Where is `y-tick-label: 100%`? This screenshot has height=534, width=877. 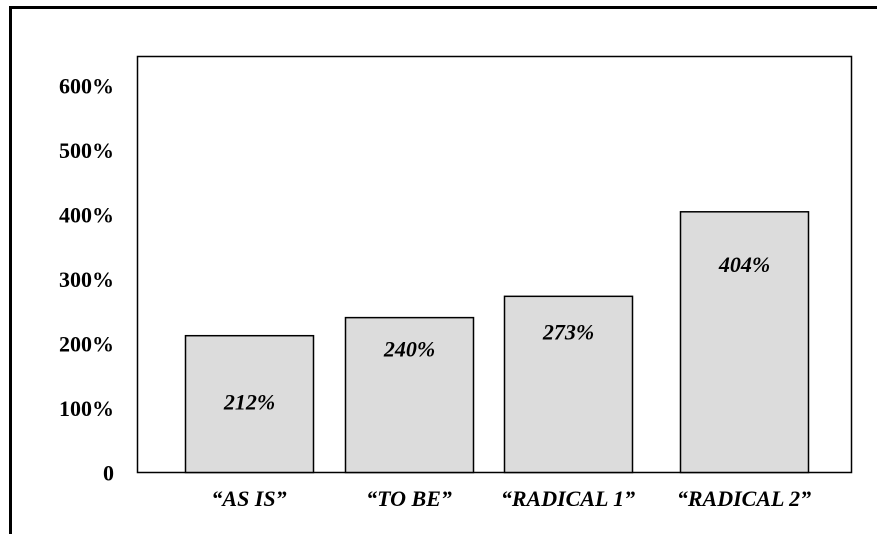 y-tick-label: 100% is located at coordinates (86, 408).